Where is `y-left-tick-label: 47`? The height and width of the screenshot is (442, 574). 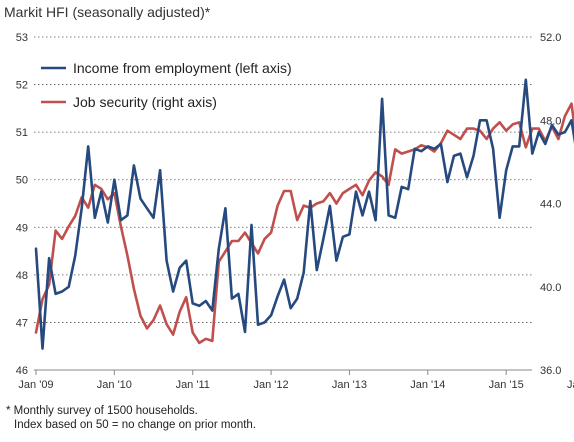 y-left-tick-label: 47 is located at coordinates (22, 323).